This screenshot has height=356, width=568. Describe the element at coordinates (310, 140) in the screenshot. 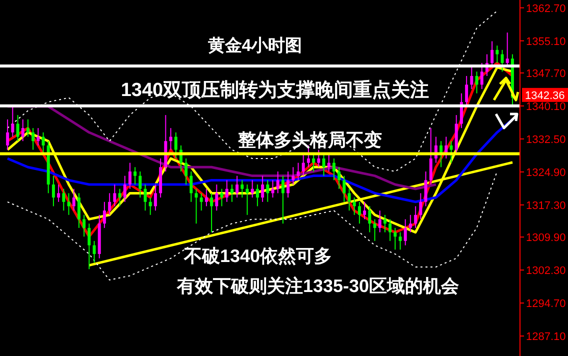

I see `annotation: 整体多头格局不变` at that location.